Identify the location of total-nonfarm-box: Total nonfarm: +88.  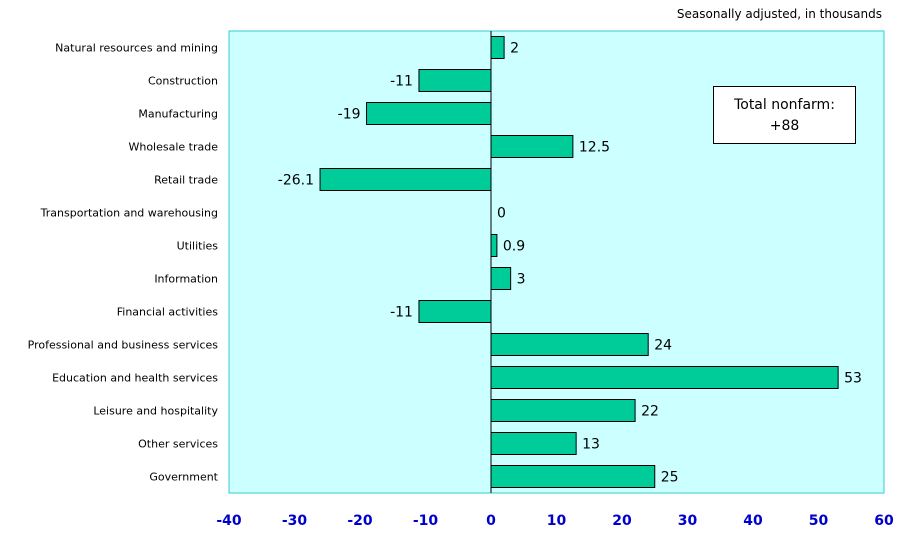
(784, 115).